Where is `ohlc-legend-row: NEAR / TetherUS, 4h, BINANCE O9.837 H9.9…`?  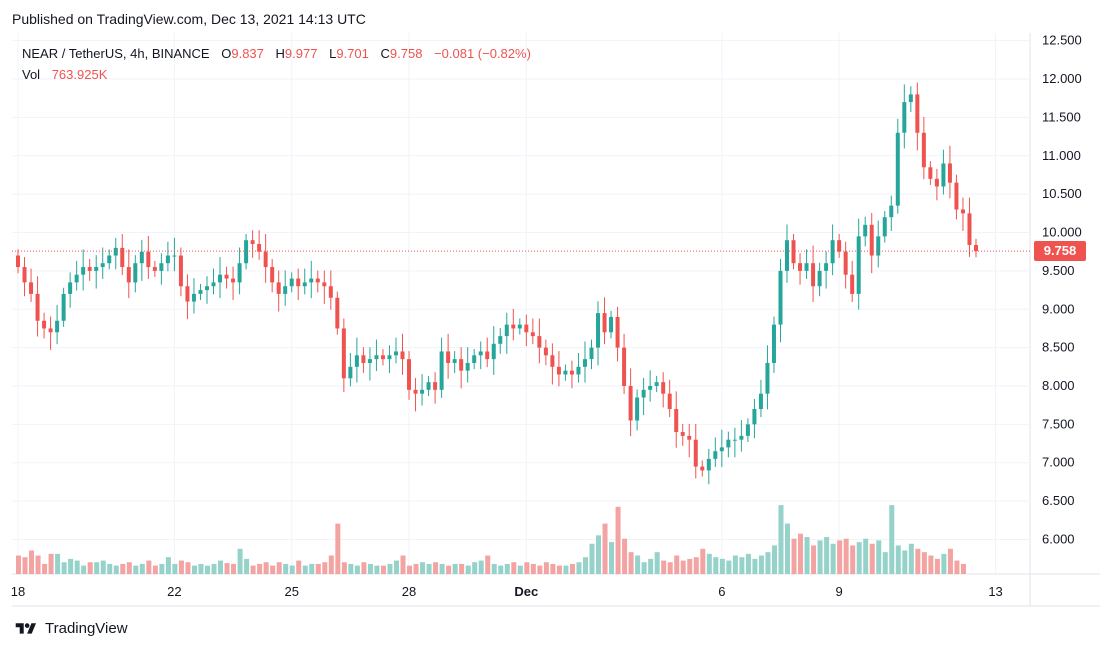
ohlc-legend-row: NEAR / TetherUS, 4h, BINANCE O9.837 H9.9… is located at coordinates (276, 55).